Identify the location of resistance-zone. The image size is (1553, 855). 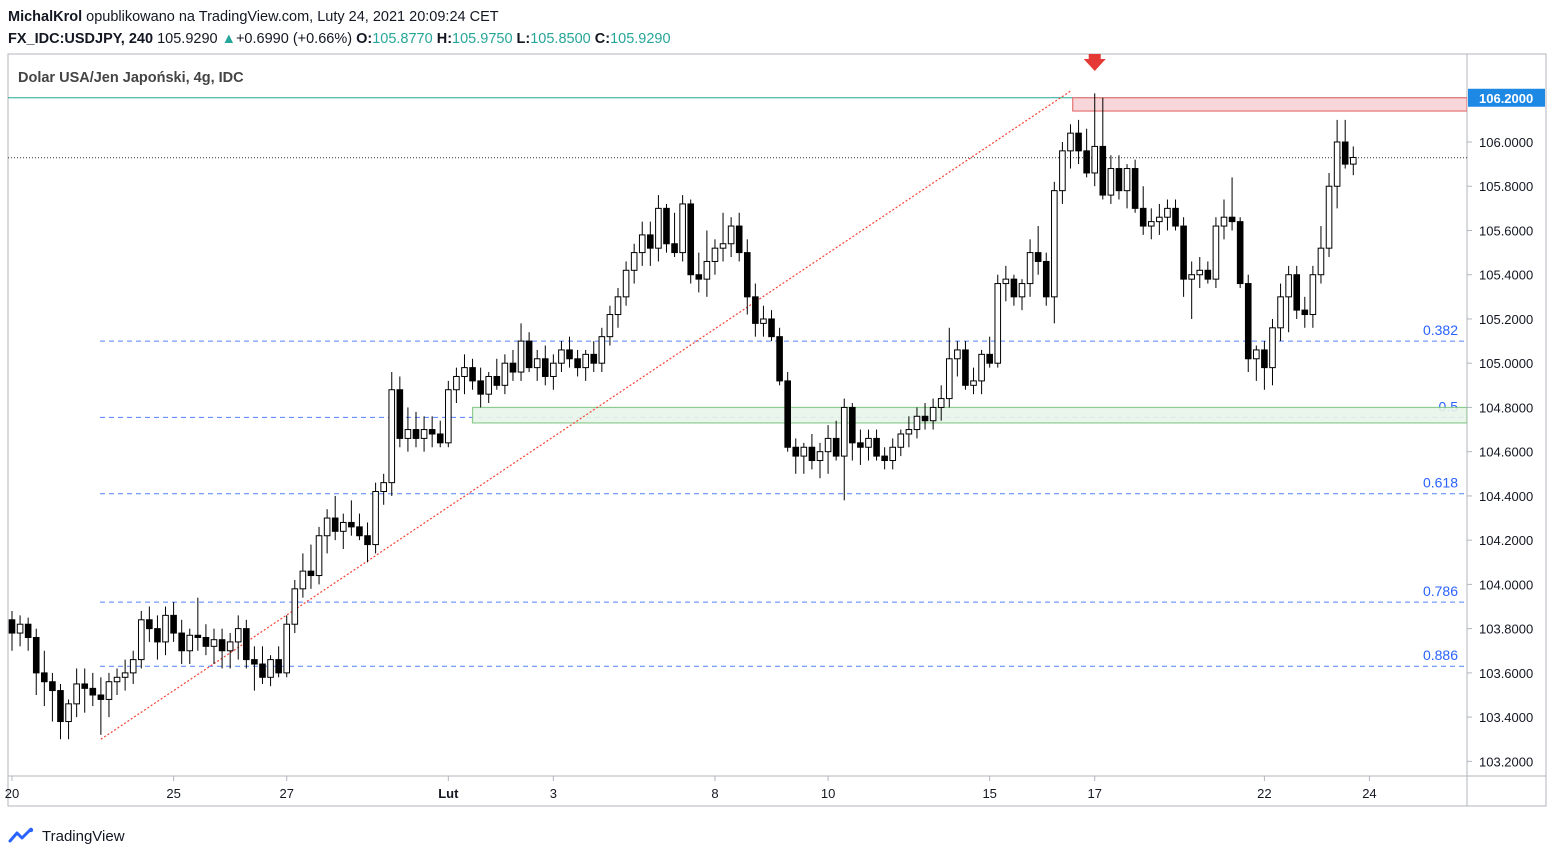
(1269, 104).